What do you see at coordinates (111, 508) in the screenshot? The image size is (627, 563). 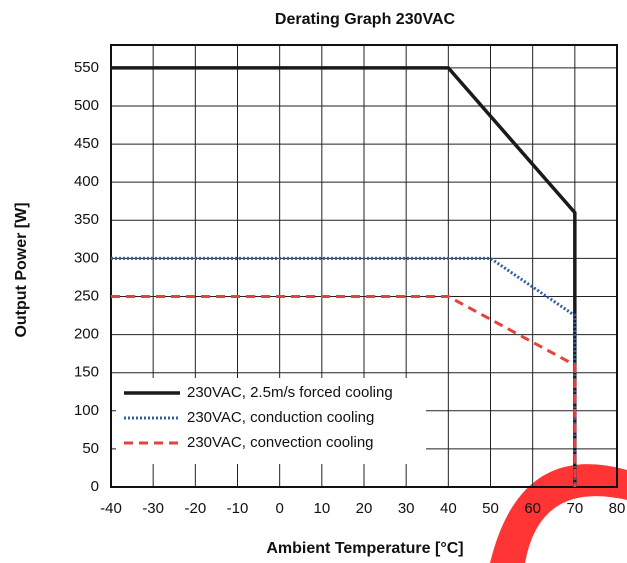 I see `x-tick-label: -40` at bounding box center [111, 508].